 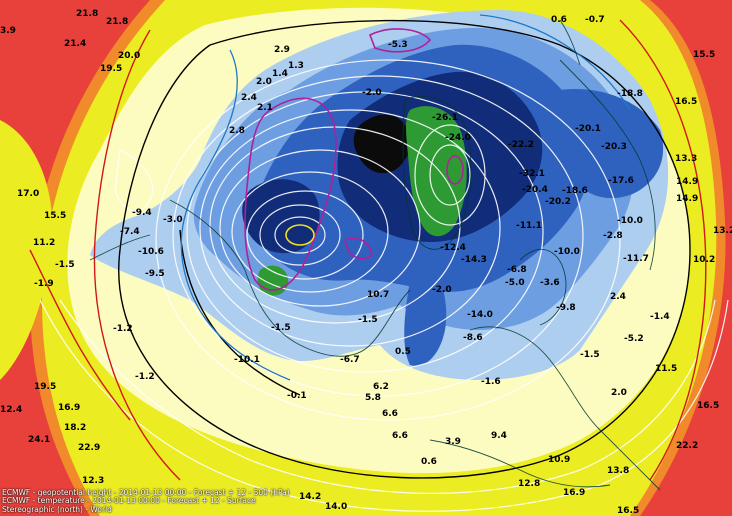 I want to click on temp-label: -1.9, so click(x=44, y=284).